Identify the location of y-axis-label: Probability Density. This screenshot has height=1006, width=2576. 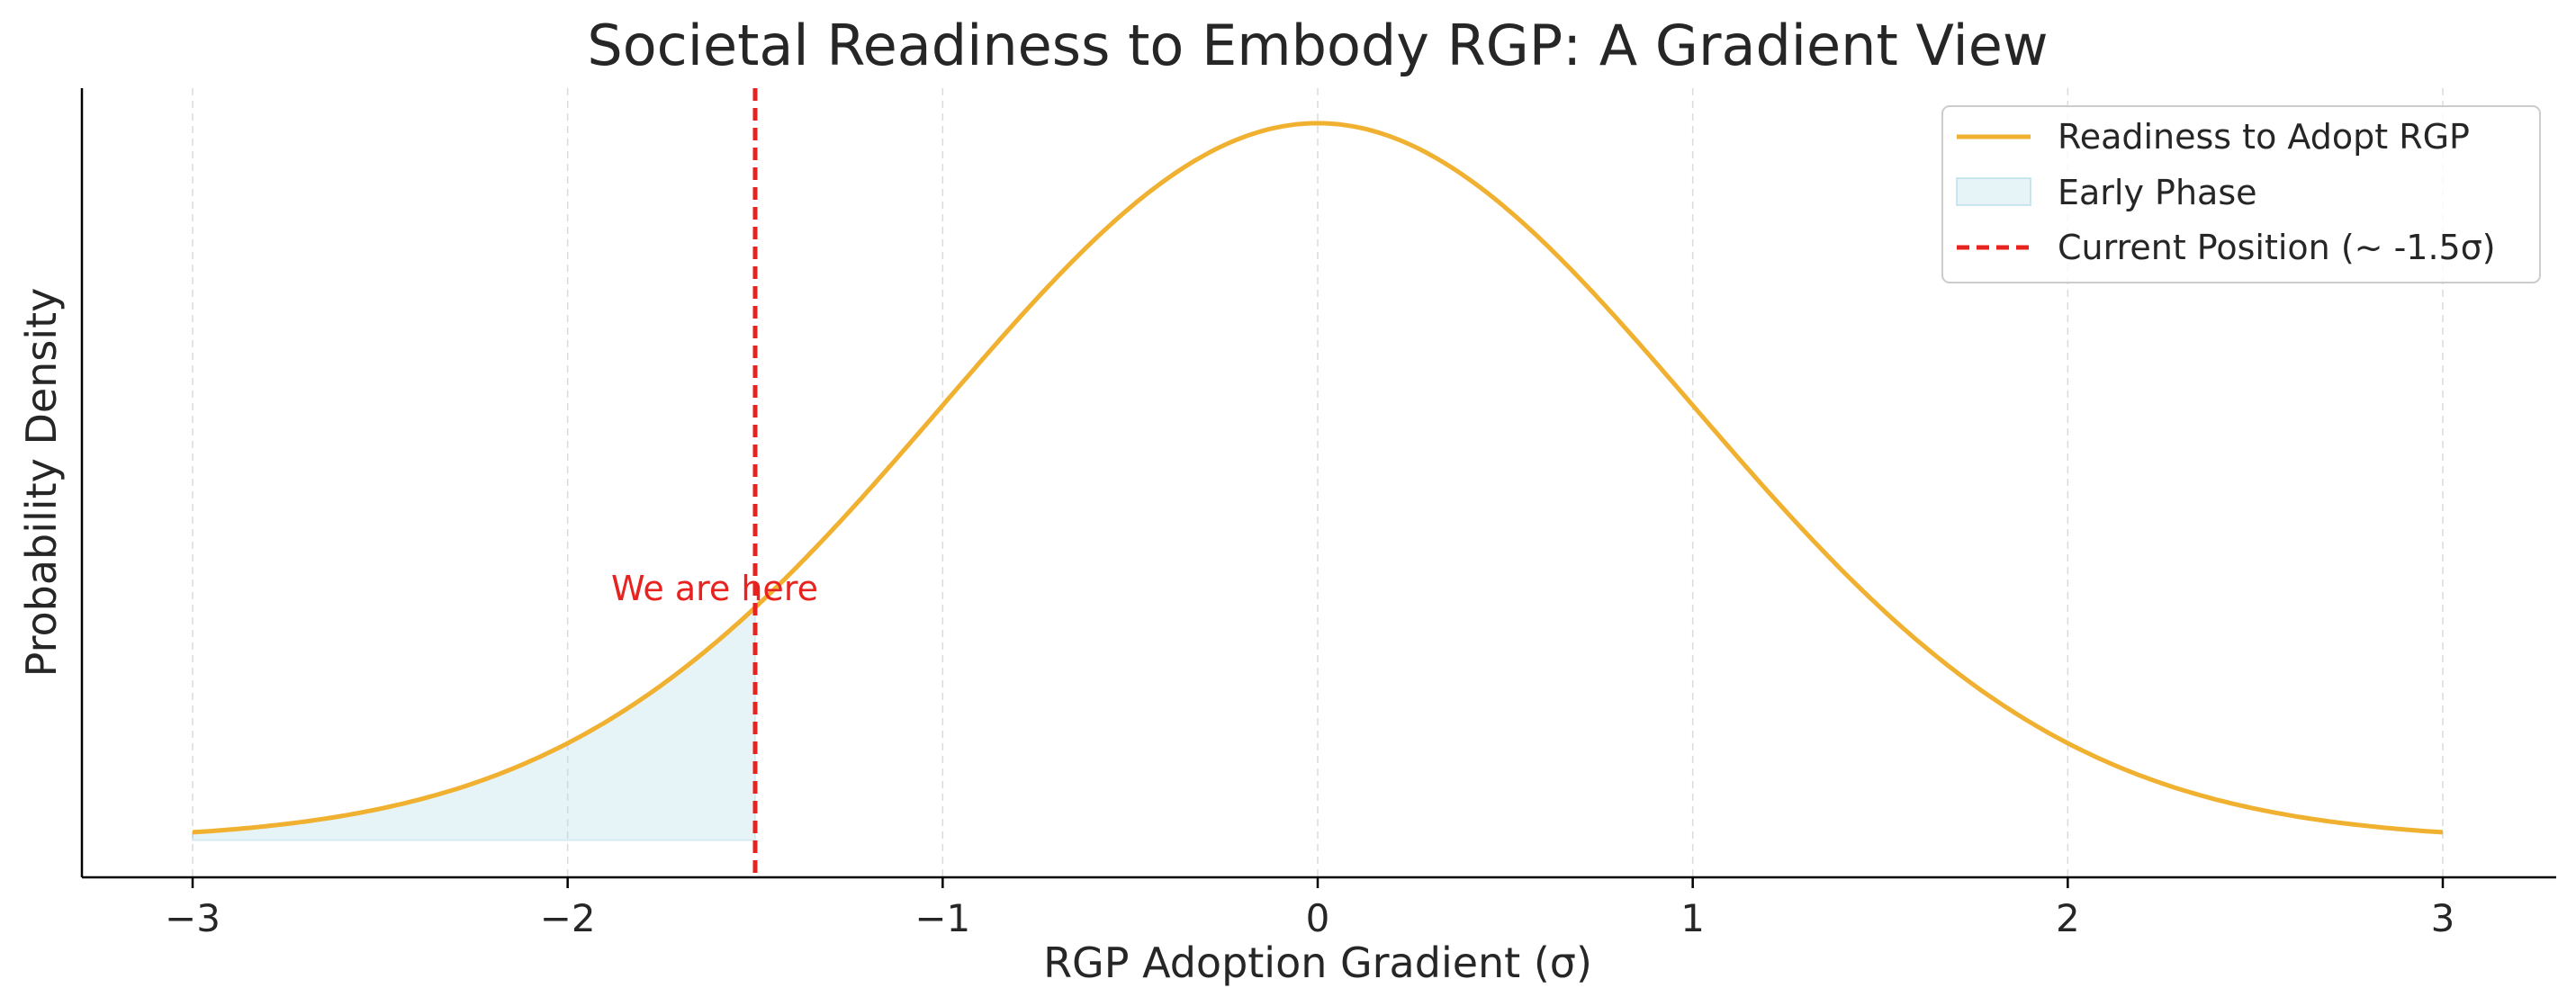
(41, 483).